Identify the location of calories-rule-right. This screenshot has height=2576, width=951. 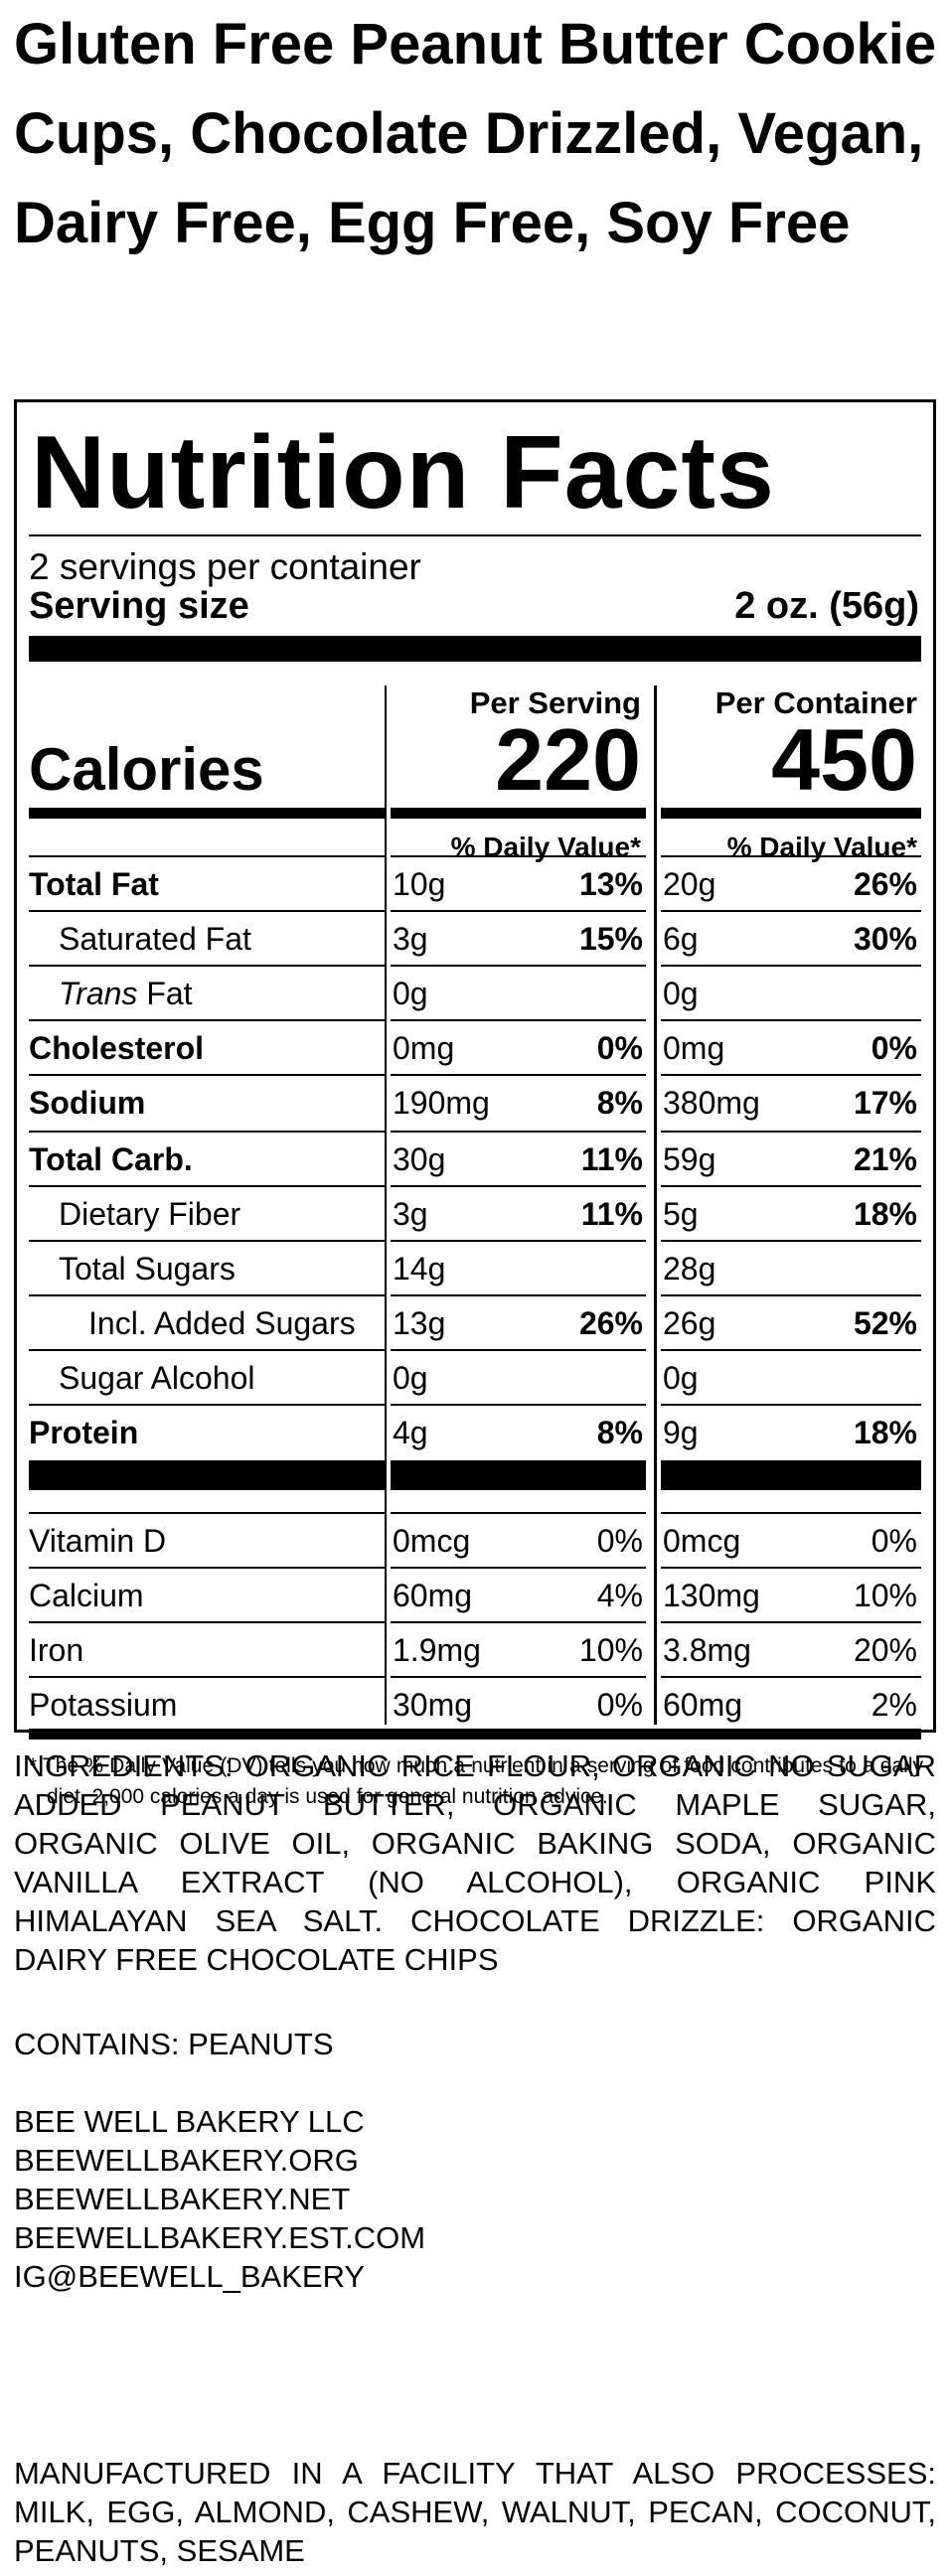
(791, 813).